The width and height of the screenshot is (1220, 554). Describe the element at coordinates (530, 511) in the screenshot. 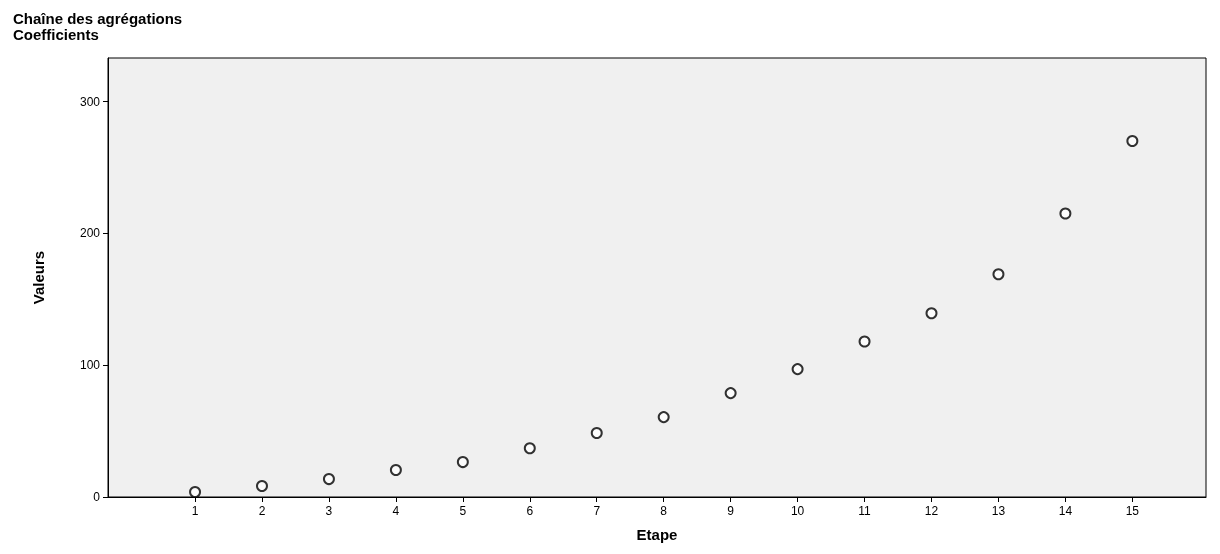

I see `x-tick-label: 6` at that location.